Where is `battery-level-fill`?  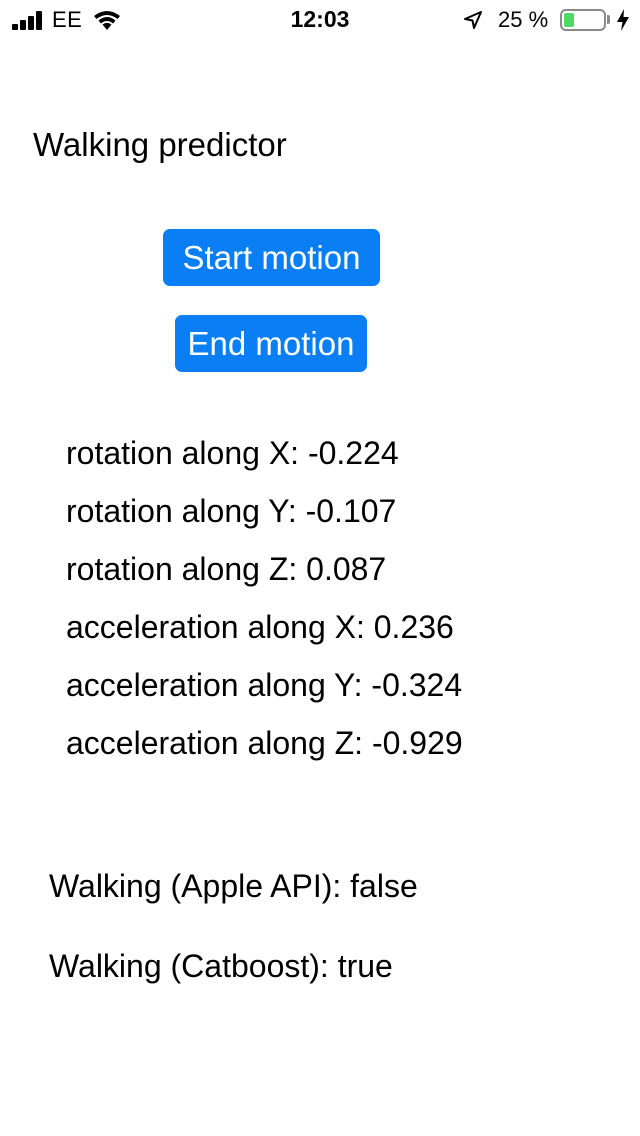 battery-level-fill is located at coordinates (569, 20).